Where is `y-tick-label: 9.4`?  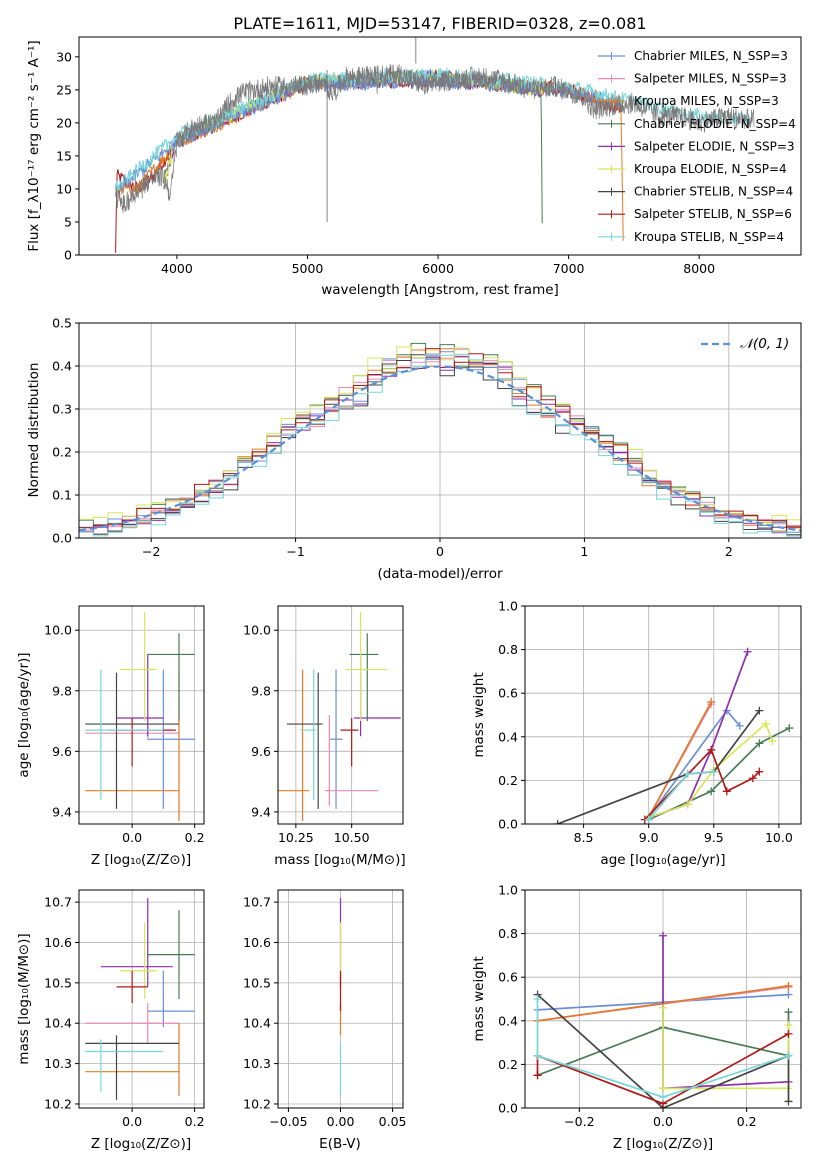 y-tick-label: 9.4 is located at coordinates (62, 811).